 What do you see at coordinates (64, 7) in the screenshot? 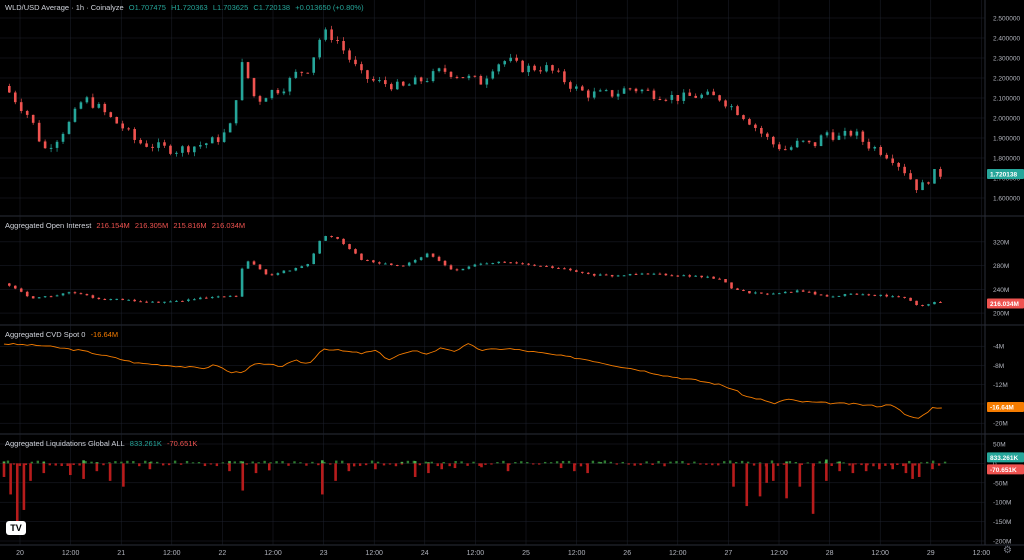
I see `symbol-title: WLD/USD Average · 1h · Coinalyze` at bounding box center [64, 7].